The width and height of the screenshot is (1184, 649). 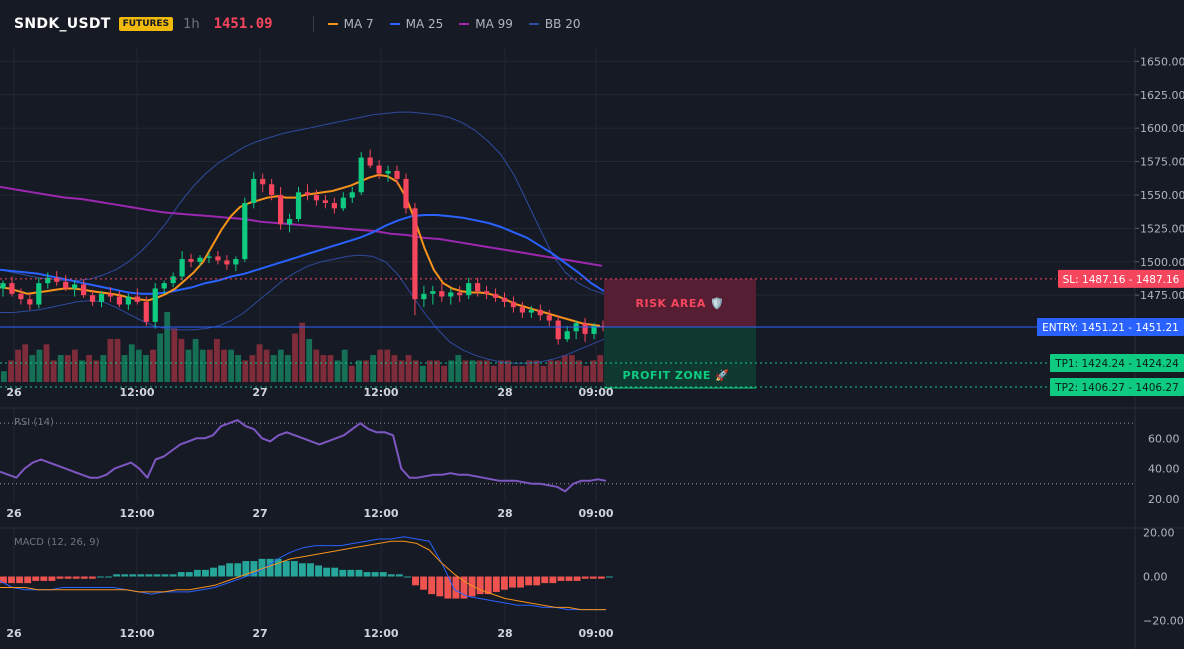 I want to click on legend-label: MA 7, so click(x=358, y=24).